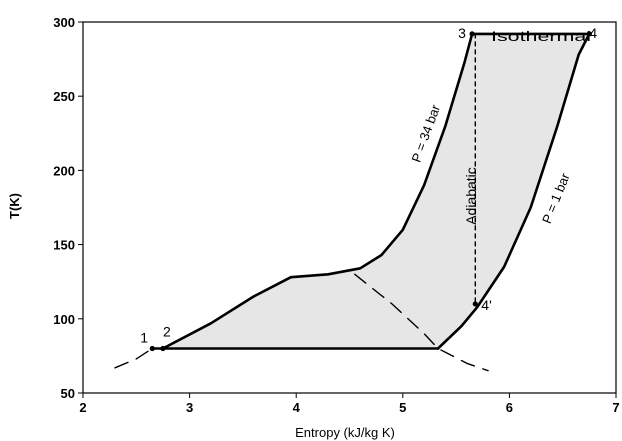 The height and width of the screenshot is (441, 622). I want to click on label-p-1-bar: P = 1 bar, so click(556, 197).